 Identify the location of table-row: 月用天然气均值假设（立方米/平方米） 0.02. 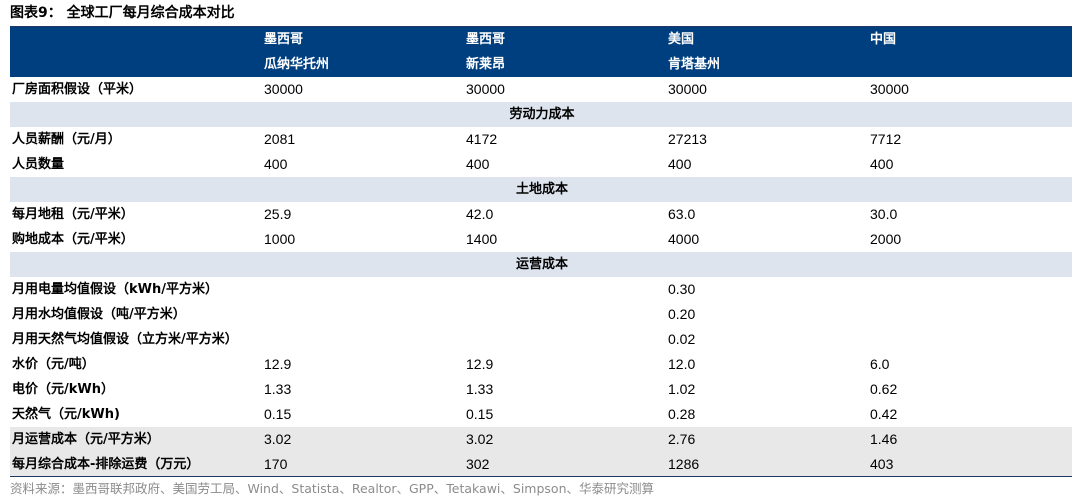
(541, 339).